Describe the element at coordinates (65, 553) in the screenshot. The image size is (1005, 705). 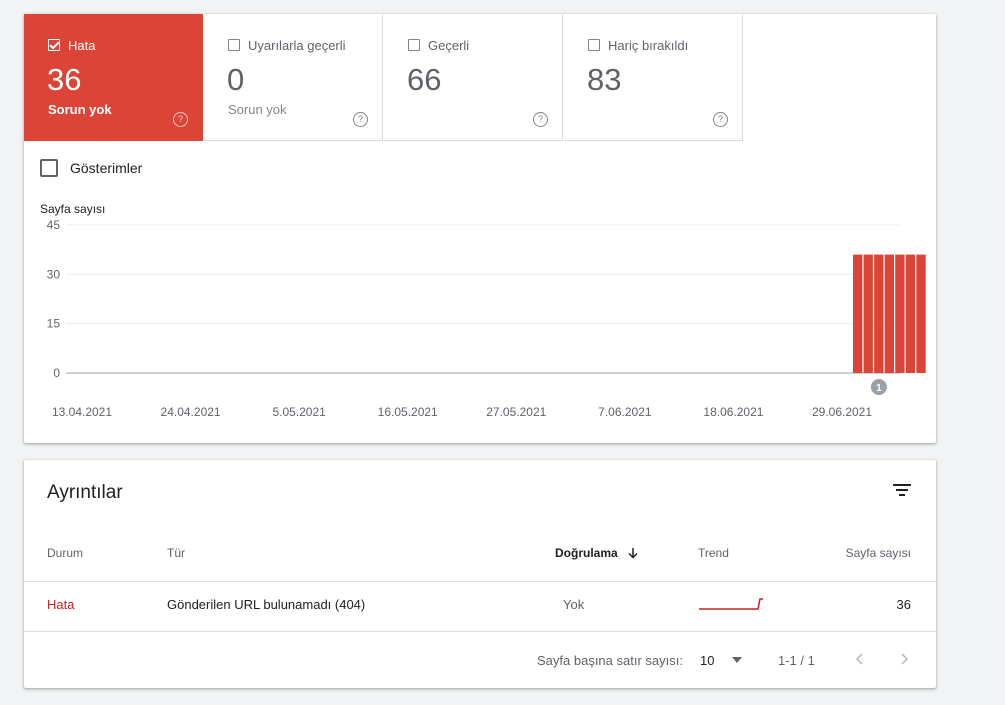
I see `header-status: Durum` at that location.